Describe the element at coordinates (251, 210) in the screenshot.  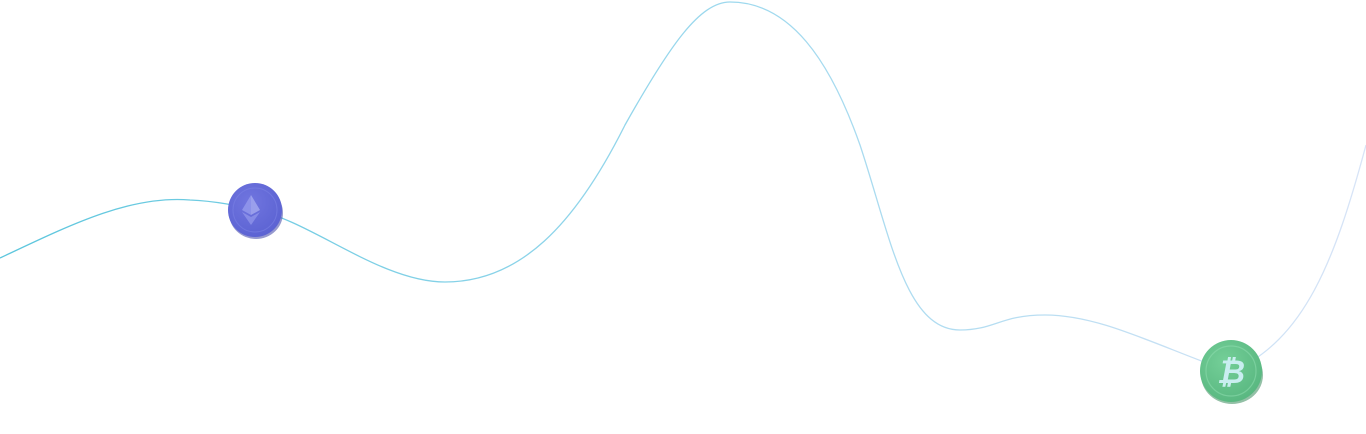
I see `ethereum-symbol` at that location.